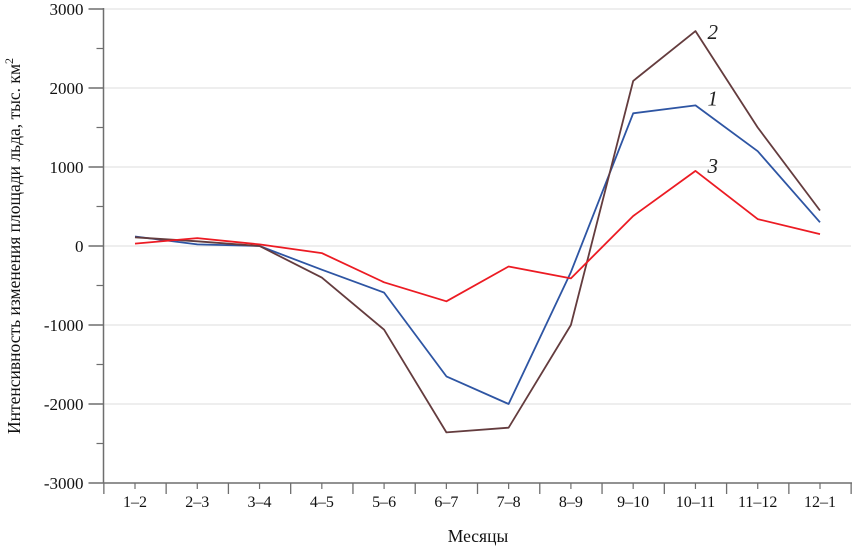 The image size is (865, 549). Describe the element at coordinates (509, 502) in the screenshot. I see `x-tick-label: 7–8` at that location.